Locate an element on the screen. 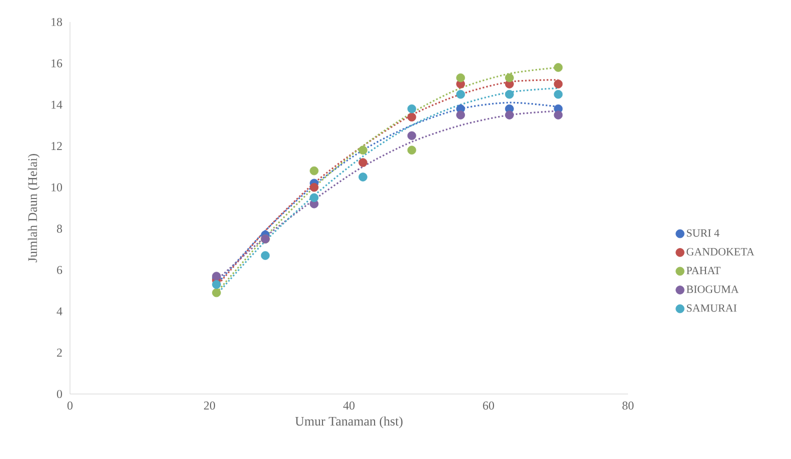 The image size is (791, 459). x-tick-label: 80 is located at coordinates (628, 406).